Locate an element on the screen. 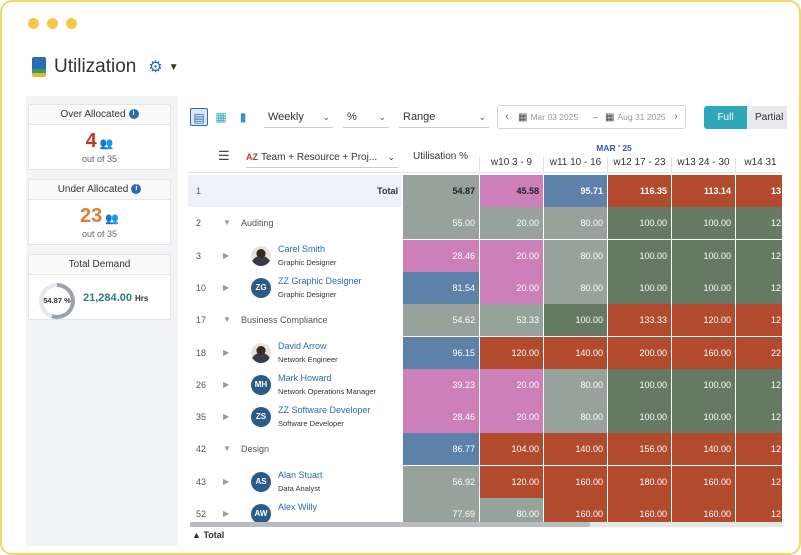  utilisation-cell: 54.87 is located at coordinates (440, 191).